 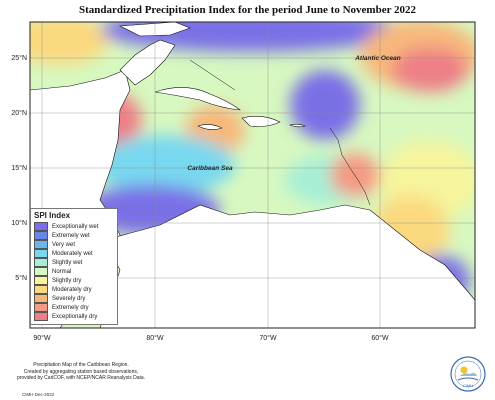 I want to click on legend-item: Moderately dry, so click(x=74, y=289).